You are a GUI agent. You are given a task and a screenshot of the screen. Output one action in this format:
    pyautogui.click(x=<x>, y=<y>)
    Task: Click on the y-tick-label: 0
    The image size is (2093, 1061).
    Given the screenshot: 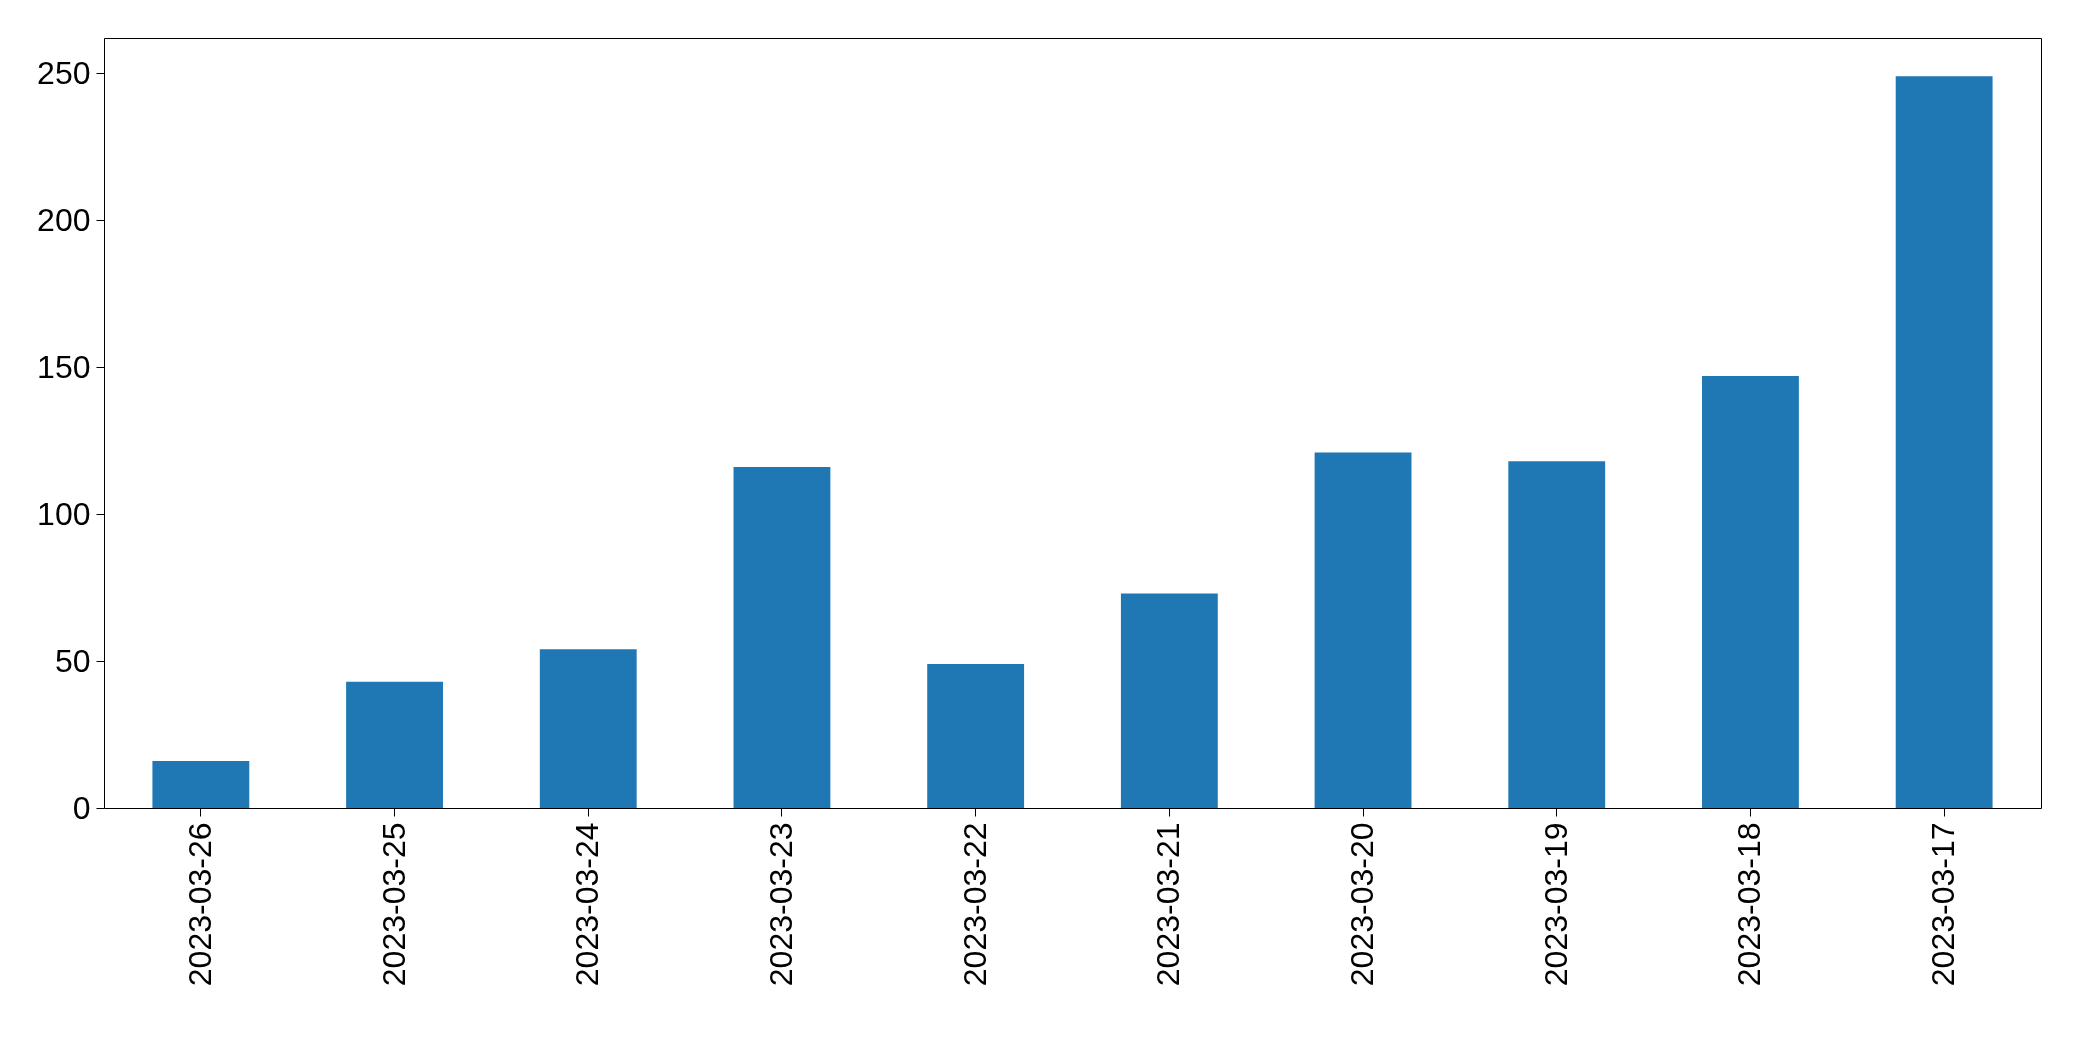 What is the action you would take?
    pyautogui.click(x=81, y=807)
    